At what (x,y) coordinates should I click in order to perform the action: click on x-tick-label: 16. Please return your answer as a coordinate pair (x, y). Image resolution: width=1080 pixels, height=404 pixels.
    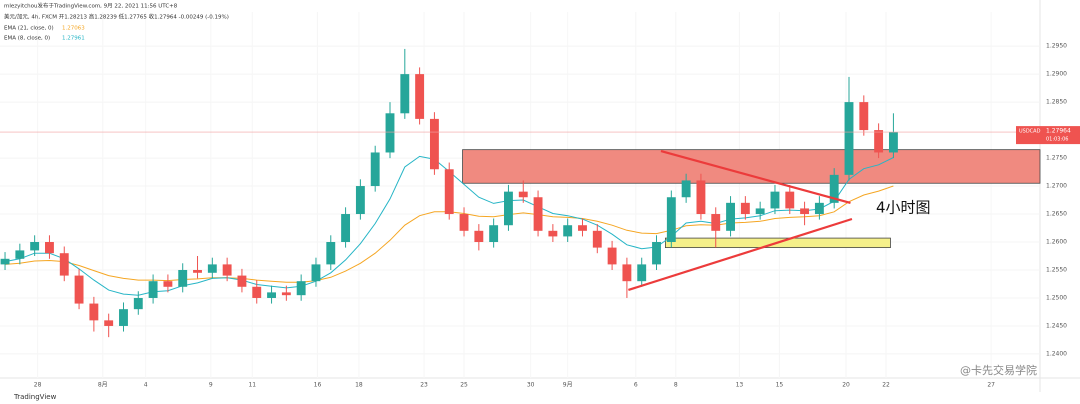
    Looking at the image, I should click on (318, 385).